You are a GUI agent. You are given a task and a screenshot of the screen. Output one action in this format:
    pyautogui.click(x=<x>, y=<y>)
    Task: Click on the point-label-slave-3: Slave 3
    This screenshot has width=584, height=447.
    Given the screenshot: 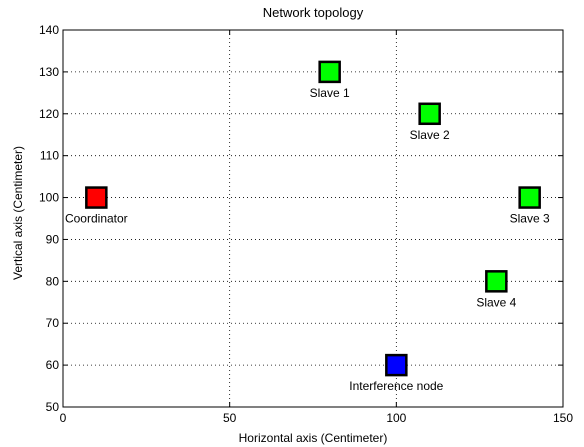 What is the action you would take?
    pyautogui.click(x=530, y=219)
    